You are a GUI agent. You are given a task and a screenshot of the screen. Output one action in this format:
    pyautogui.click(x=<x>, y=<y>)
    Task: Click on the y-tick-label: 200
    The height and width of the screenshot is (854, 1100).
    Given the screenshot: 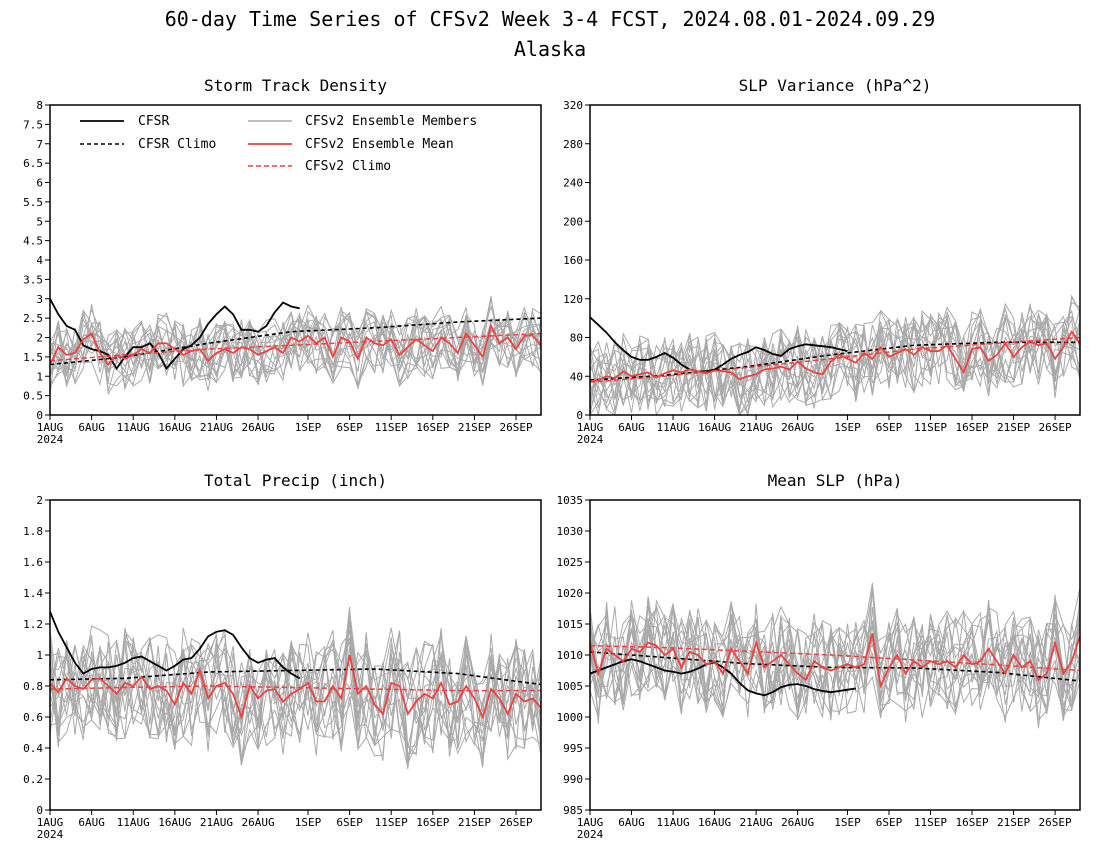 What is the action you would take?
    pyautogui.click(x=573, y=221)
    